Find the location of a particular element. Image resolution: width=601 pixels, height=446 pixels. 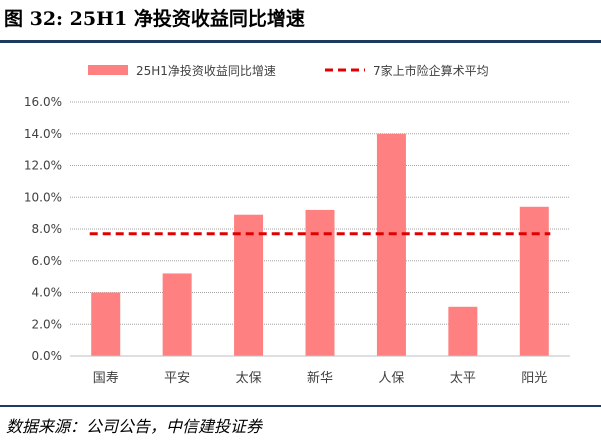

y-tick-label: 14.0% is located at coordinates (43, 134).